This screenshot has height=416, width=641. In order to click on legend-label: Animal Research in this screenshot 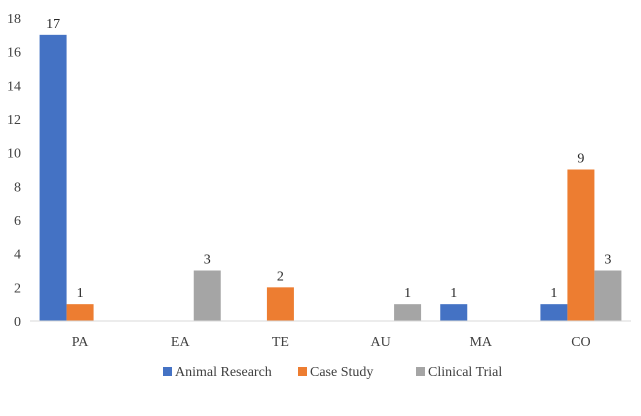, I will do `click(223, 372)`.